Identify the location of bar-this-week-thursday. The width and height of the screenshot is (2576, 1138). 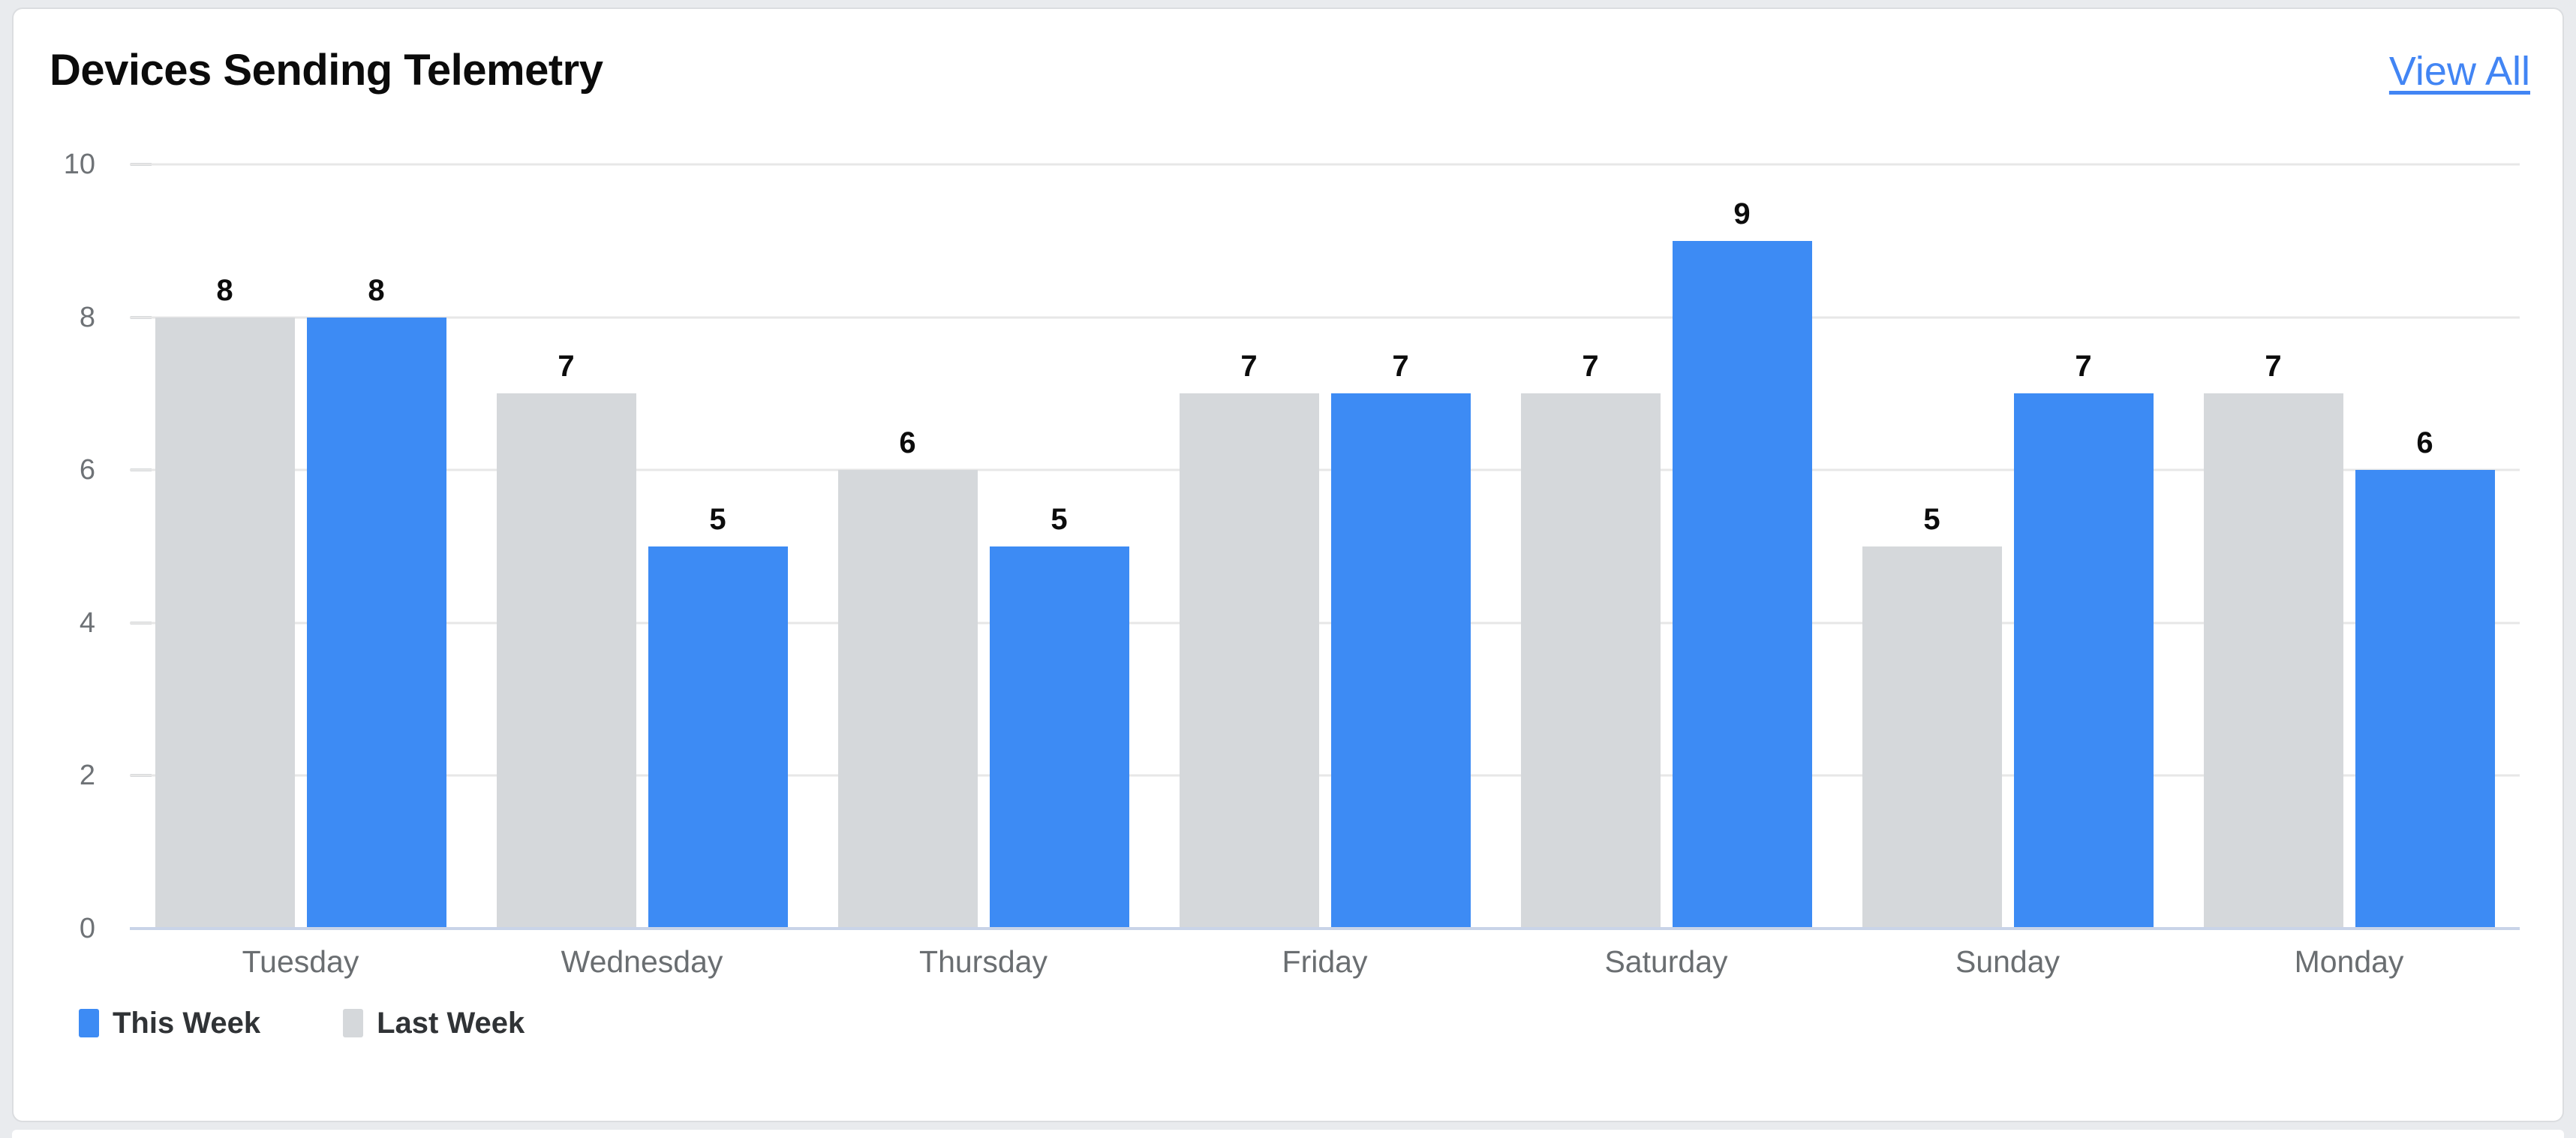
(1059, 737).